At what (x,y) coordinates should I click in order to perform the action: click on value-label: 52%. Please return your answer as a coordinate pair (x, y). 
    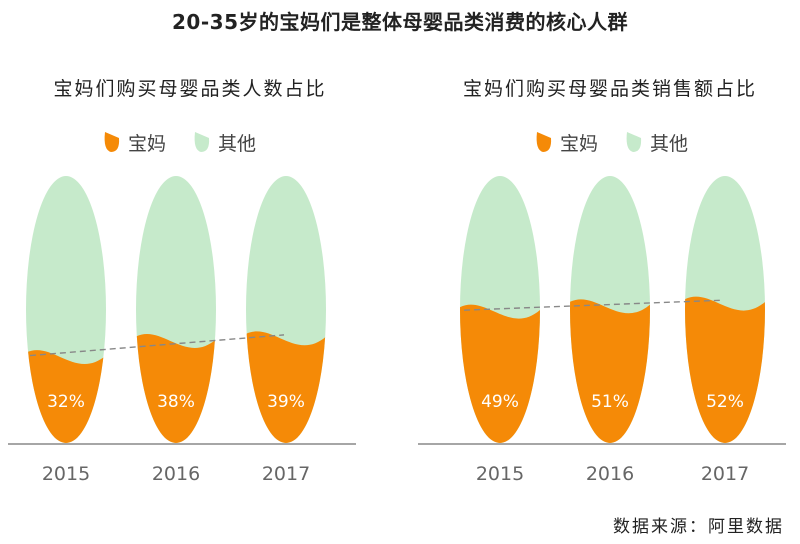
    Looking at the image, I should click on (725, 402).